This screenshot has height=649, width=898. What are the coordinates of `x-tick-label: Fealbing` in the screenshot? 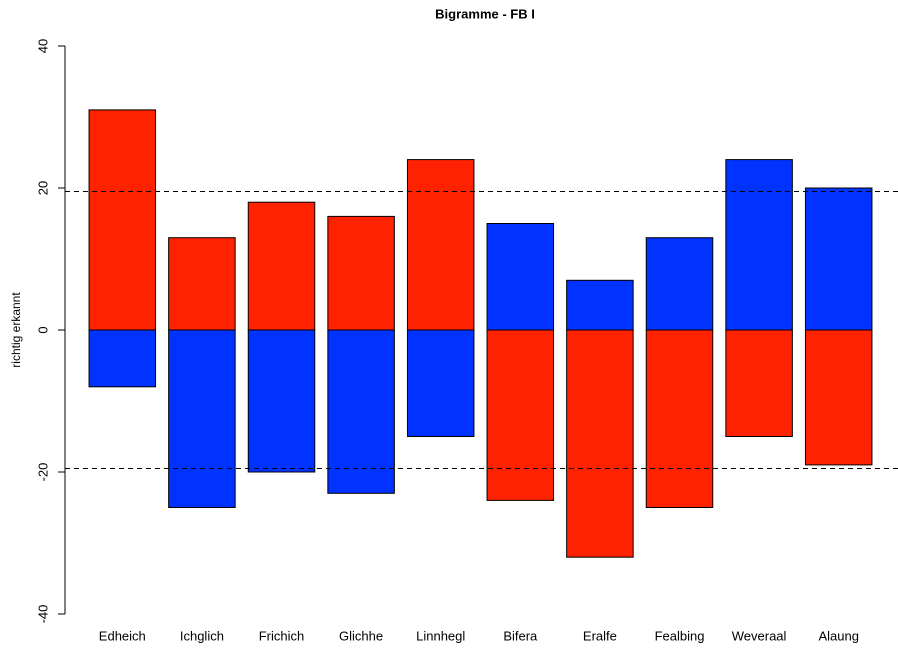 It's located at (680, 635).